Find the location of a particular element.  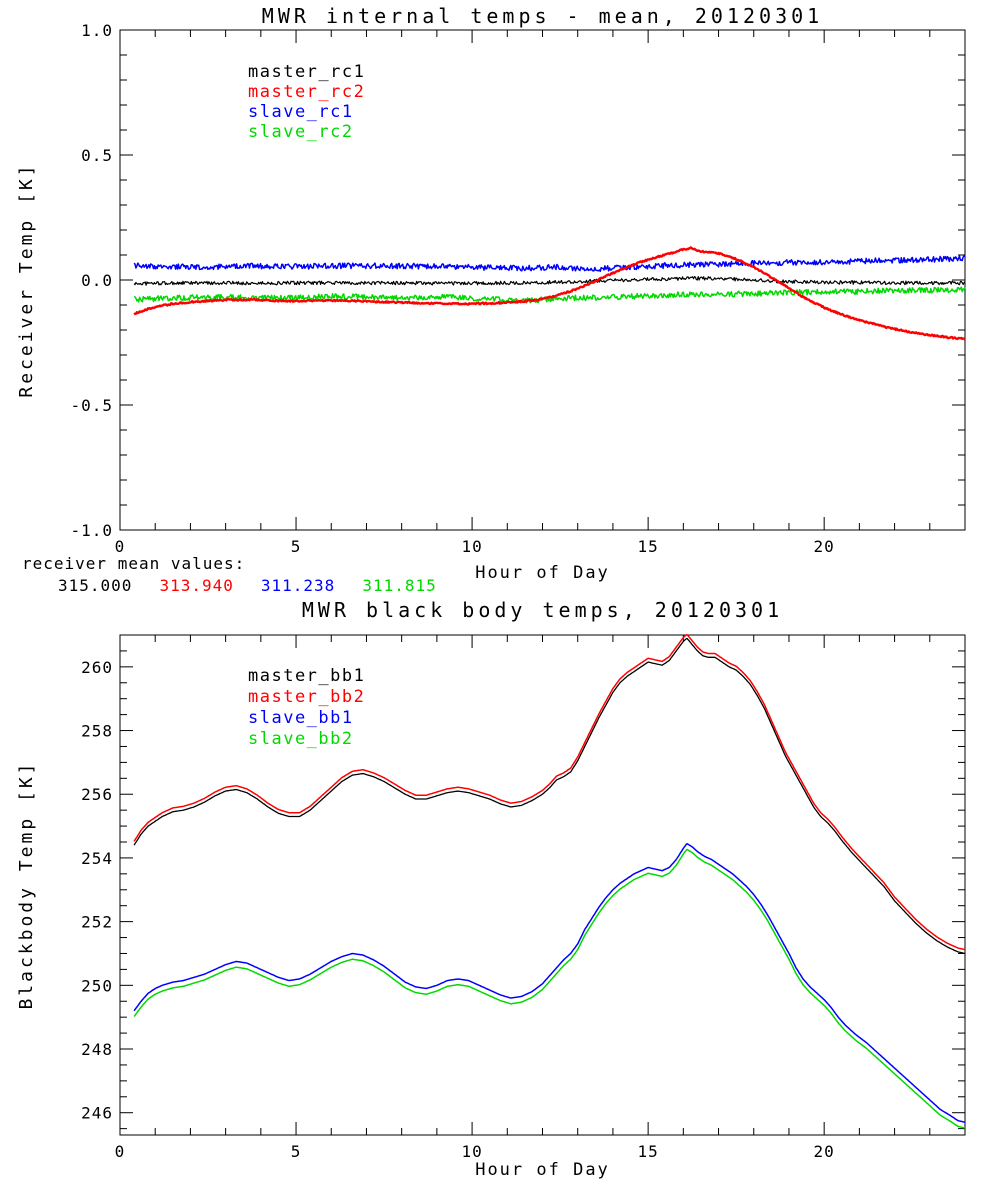

bottom-y-axis-label: Blackbody Temp [K] is located at coordinates (26, 885).